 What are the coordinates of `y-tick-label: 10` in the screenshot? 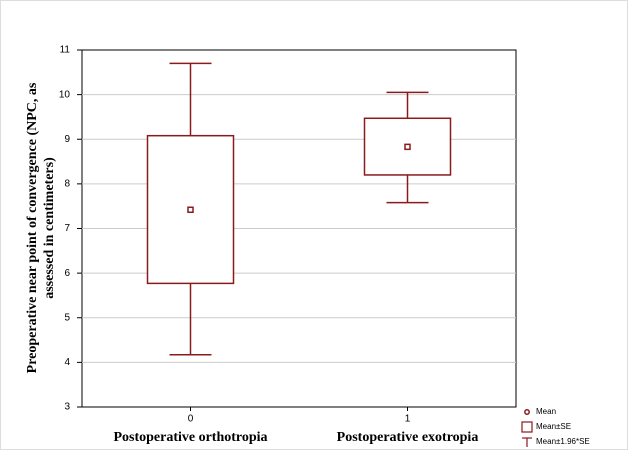 It's located at (65, 94).